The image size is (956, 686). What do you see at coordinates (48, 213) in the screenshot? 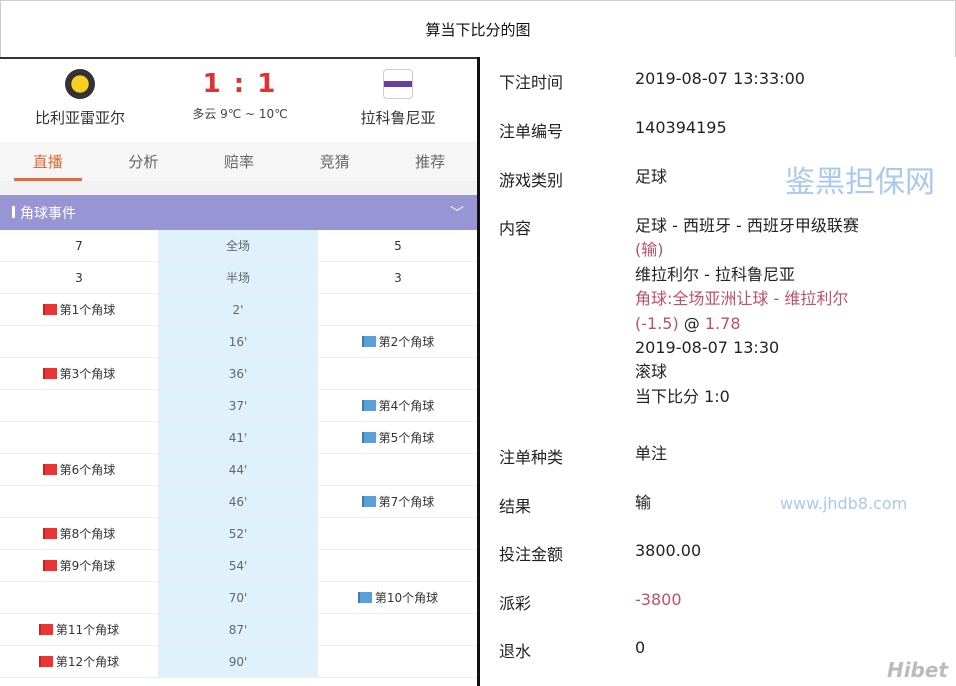
I see `section-title: 角球事件` at bounding box center [48, 213].